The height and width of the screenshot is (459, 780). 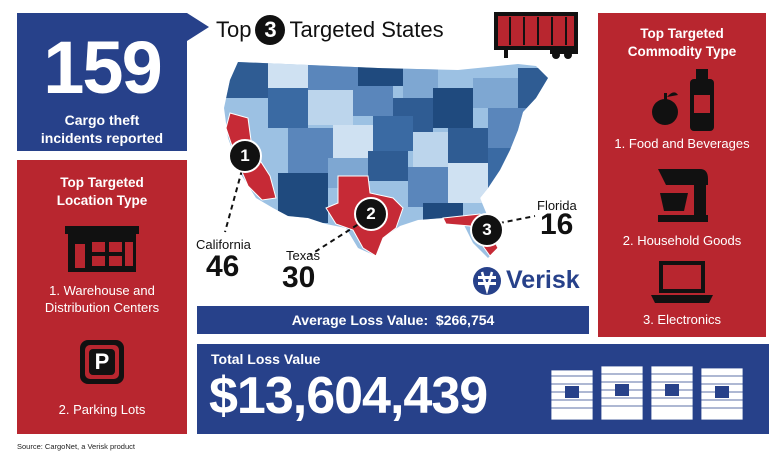 I want to click on commodity-title: Top Targeted Commodity Type, so click(x=682, y=42).